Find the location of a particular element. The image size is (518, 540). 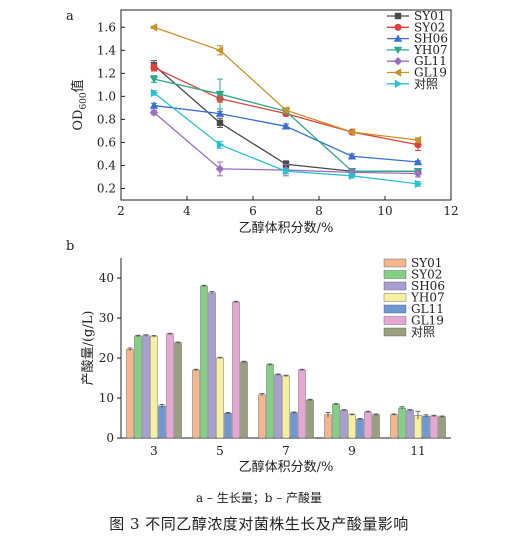

x-tick-label: 4 is located at coordinates (187, 211).